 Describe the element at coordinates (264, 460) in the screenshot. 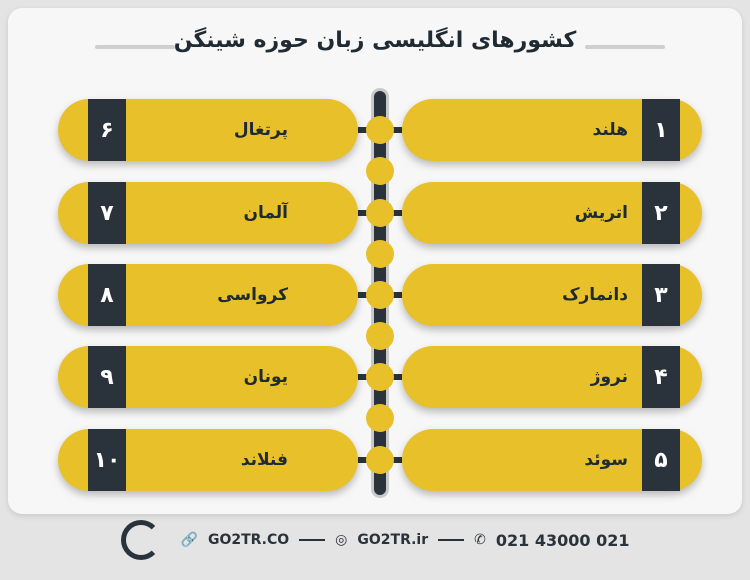

I see `country-name: فنلاند` at that location.